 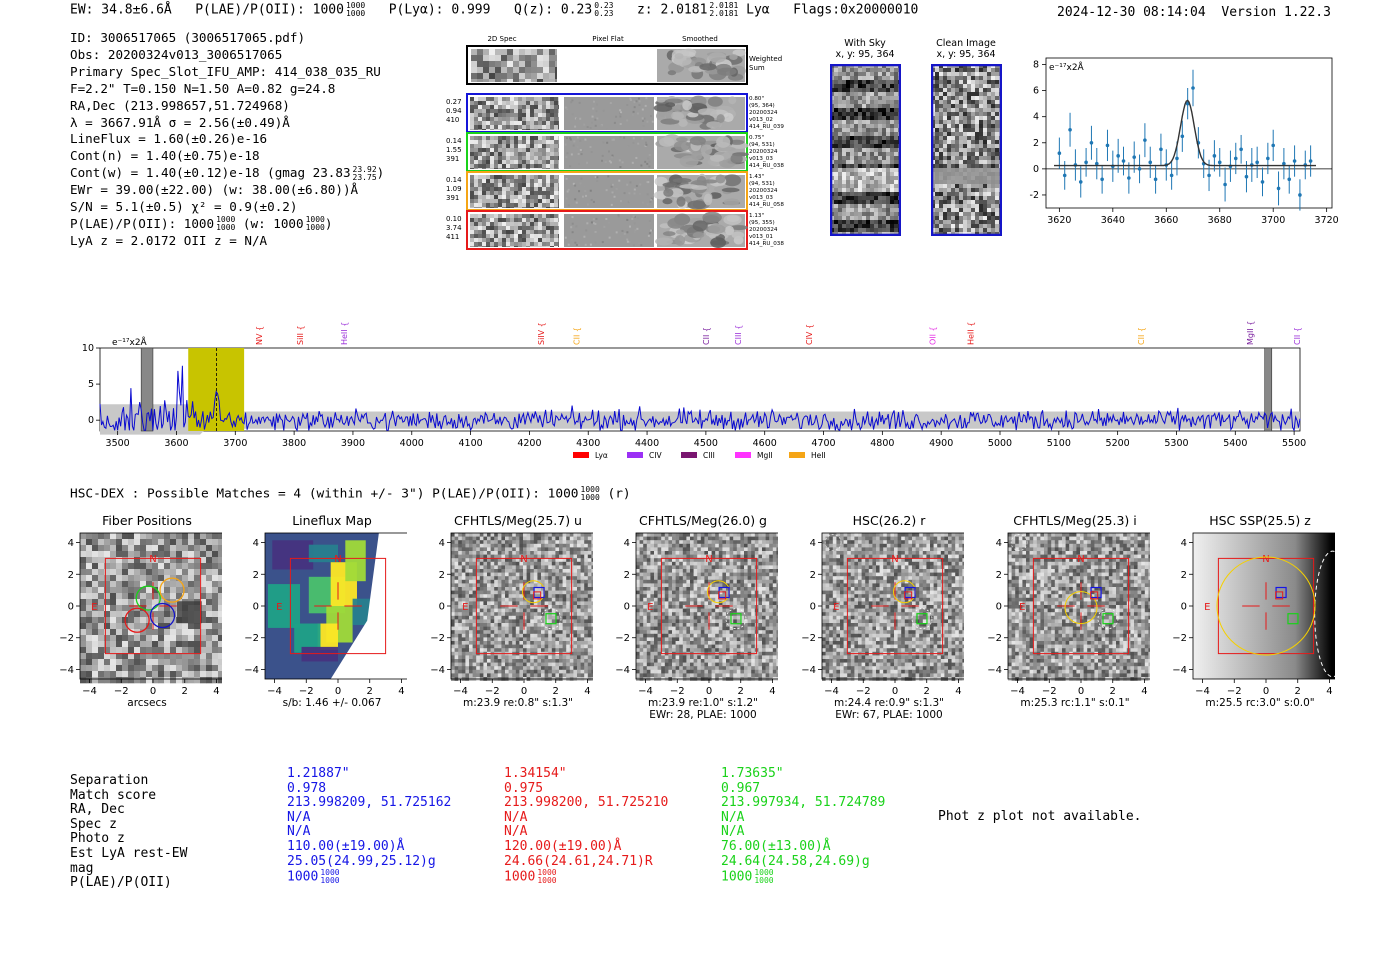 I want to click on cutout-row-weight: 0.10, so click(x=454, y=219).